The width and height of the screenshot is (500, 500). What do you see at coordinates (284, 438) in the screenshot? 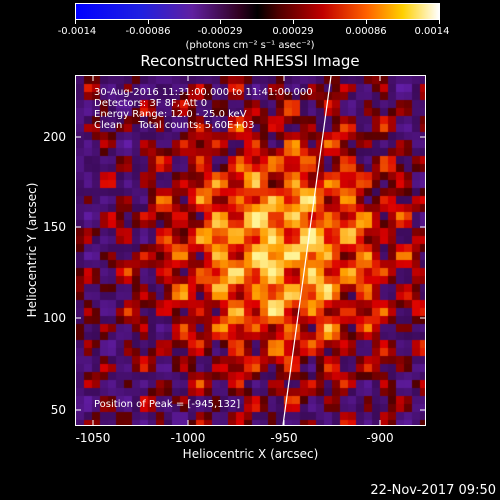
I see `x-tick-label: -950` at bounding box center [284, 438].